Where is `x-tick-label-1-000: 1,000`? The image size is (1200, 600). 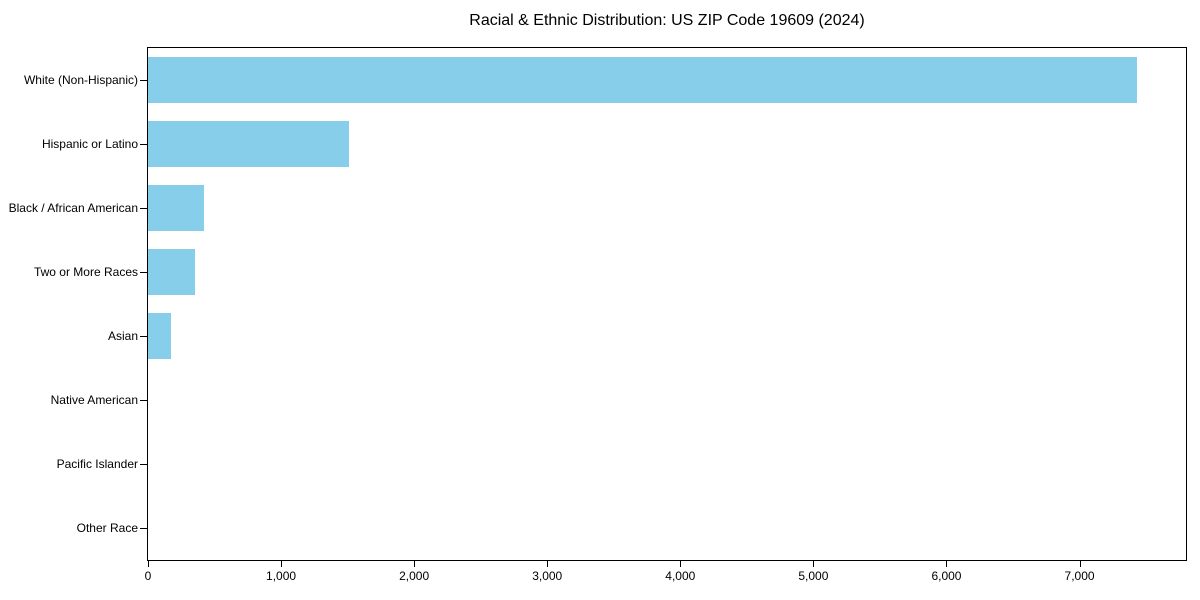
x-tick-label-1-000: 1,000 is located at coordinates (281, 576).